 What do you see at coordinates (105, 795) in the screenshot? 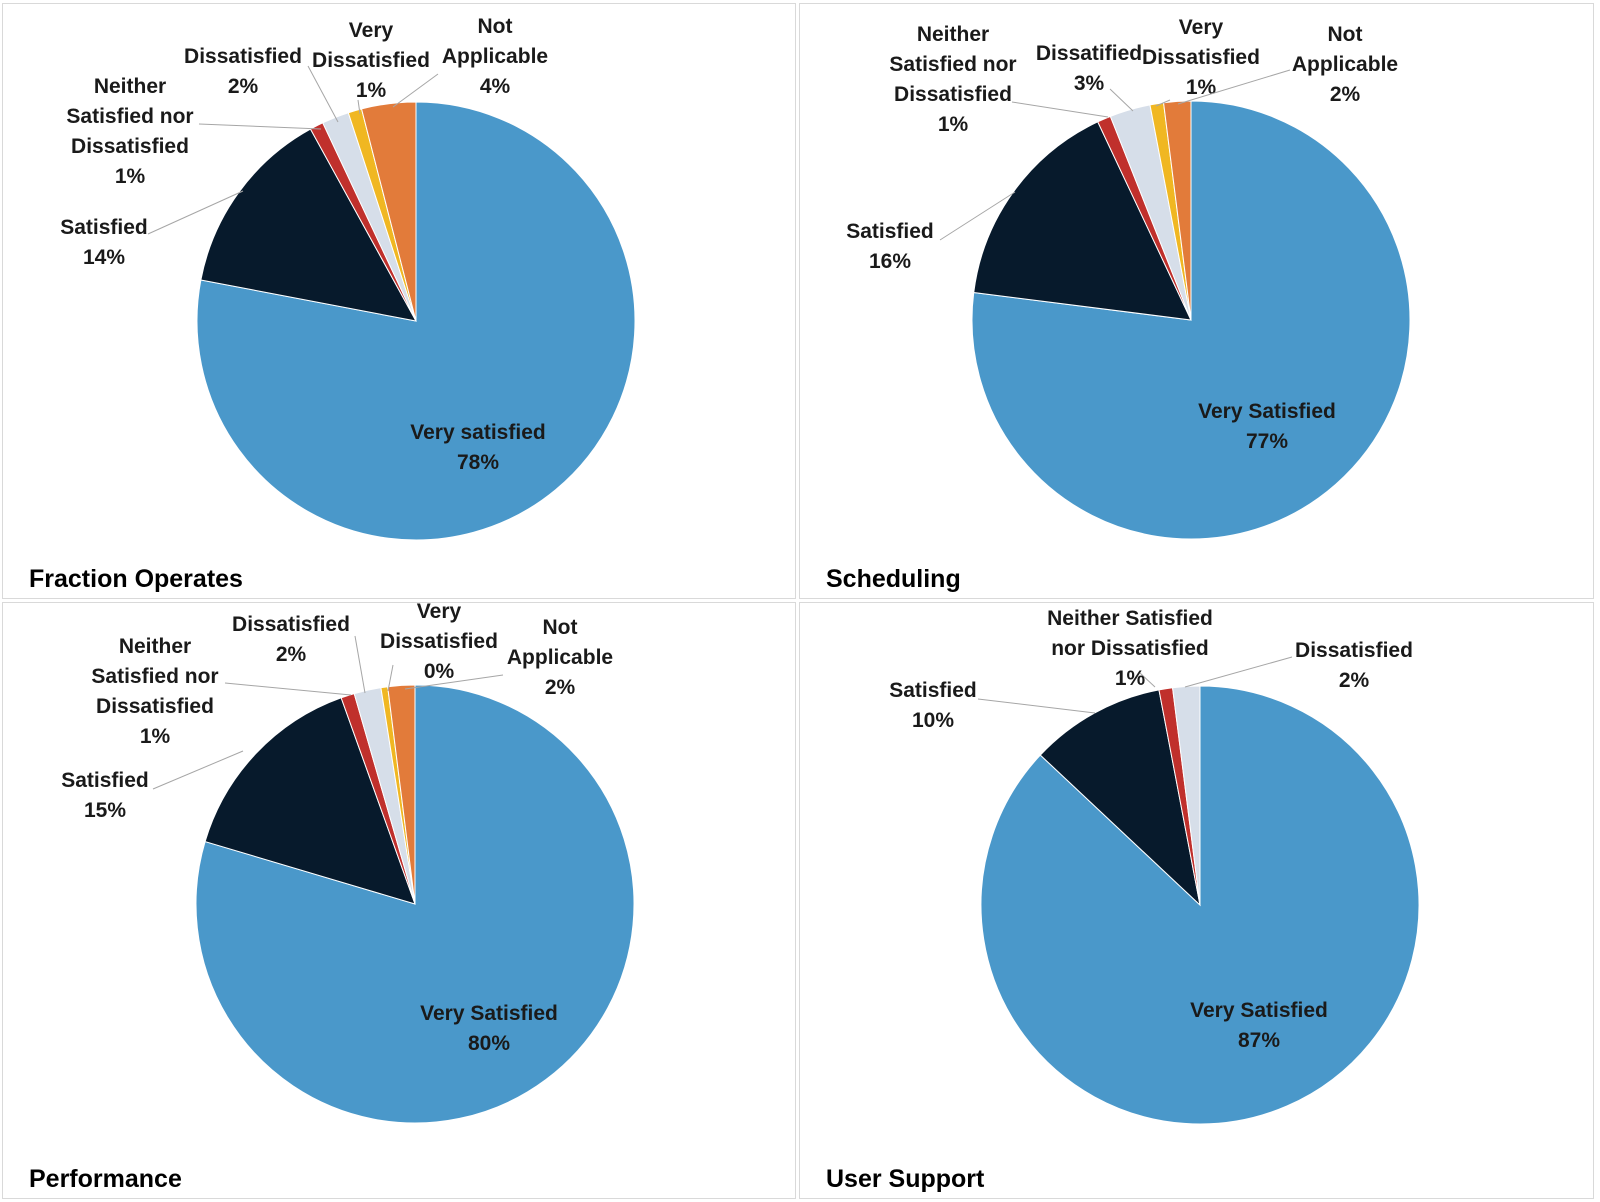
I see `slice-data-label: Satisfied 15%` at bounding box center [105, 795].